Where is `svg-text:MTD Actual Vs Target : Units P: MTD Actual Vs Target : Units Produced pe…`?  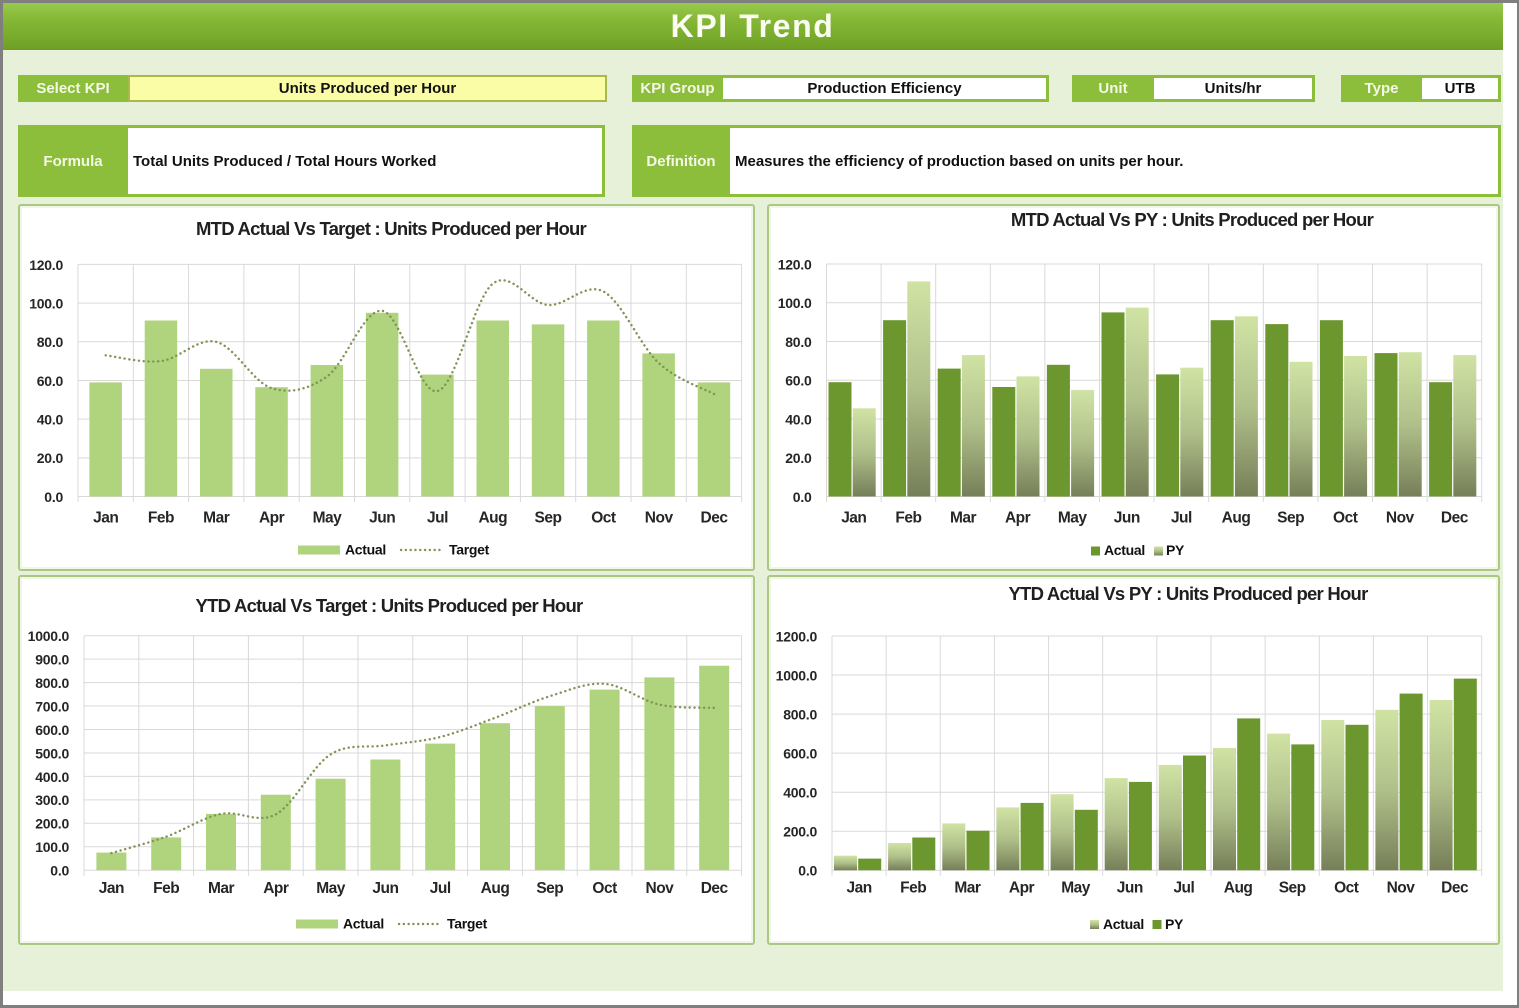
svg-text:MTD Actual Vs Target : Units P: MTD Actual Vs Target : Units Produced pe… is located at coordinates (391, 228).